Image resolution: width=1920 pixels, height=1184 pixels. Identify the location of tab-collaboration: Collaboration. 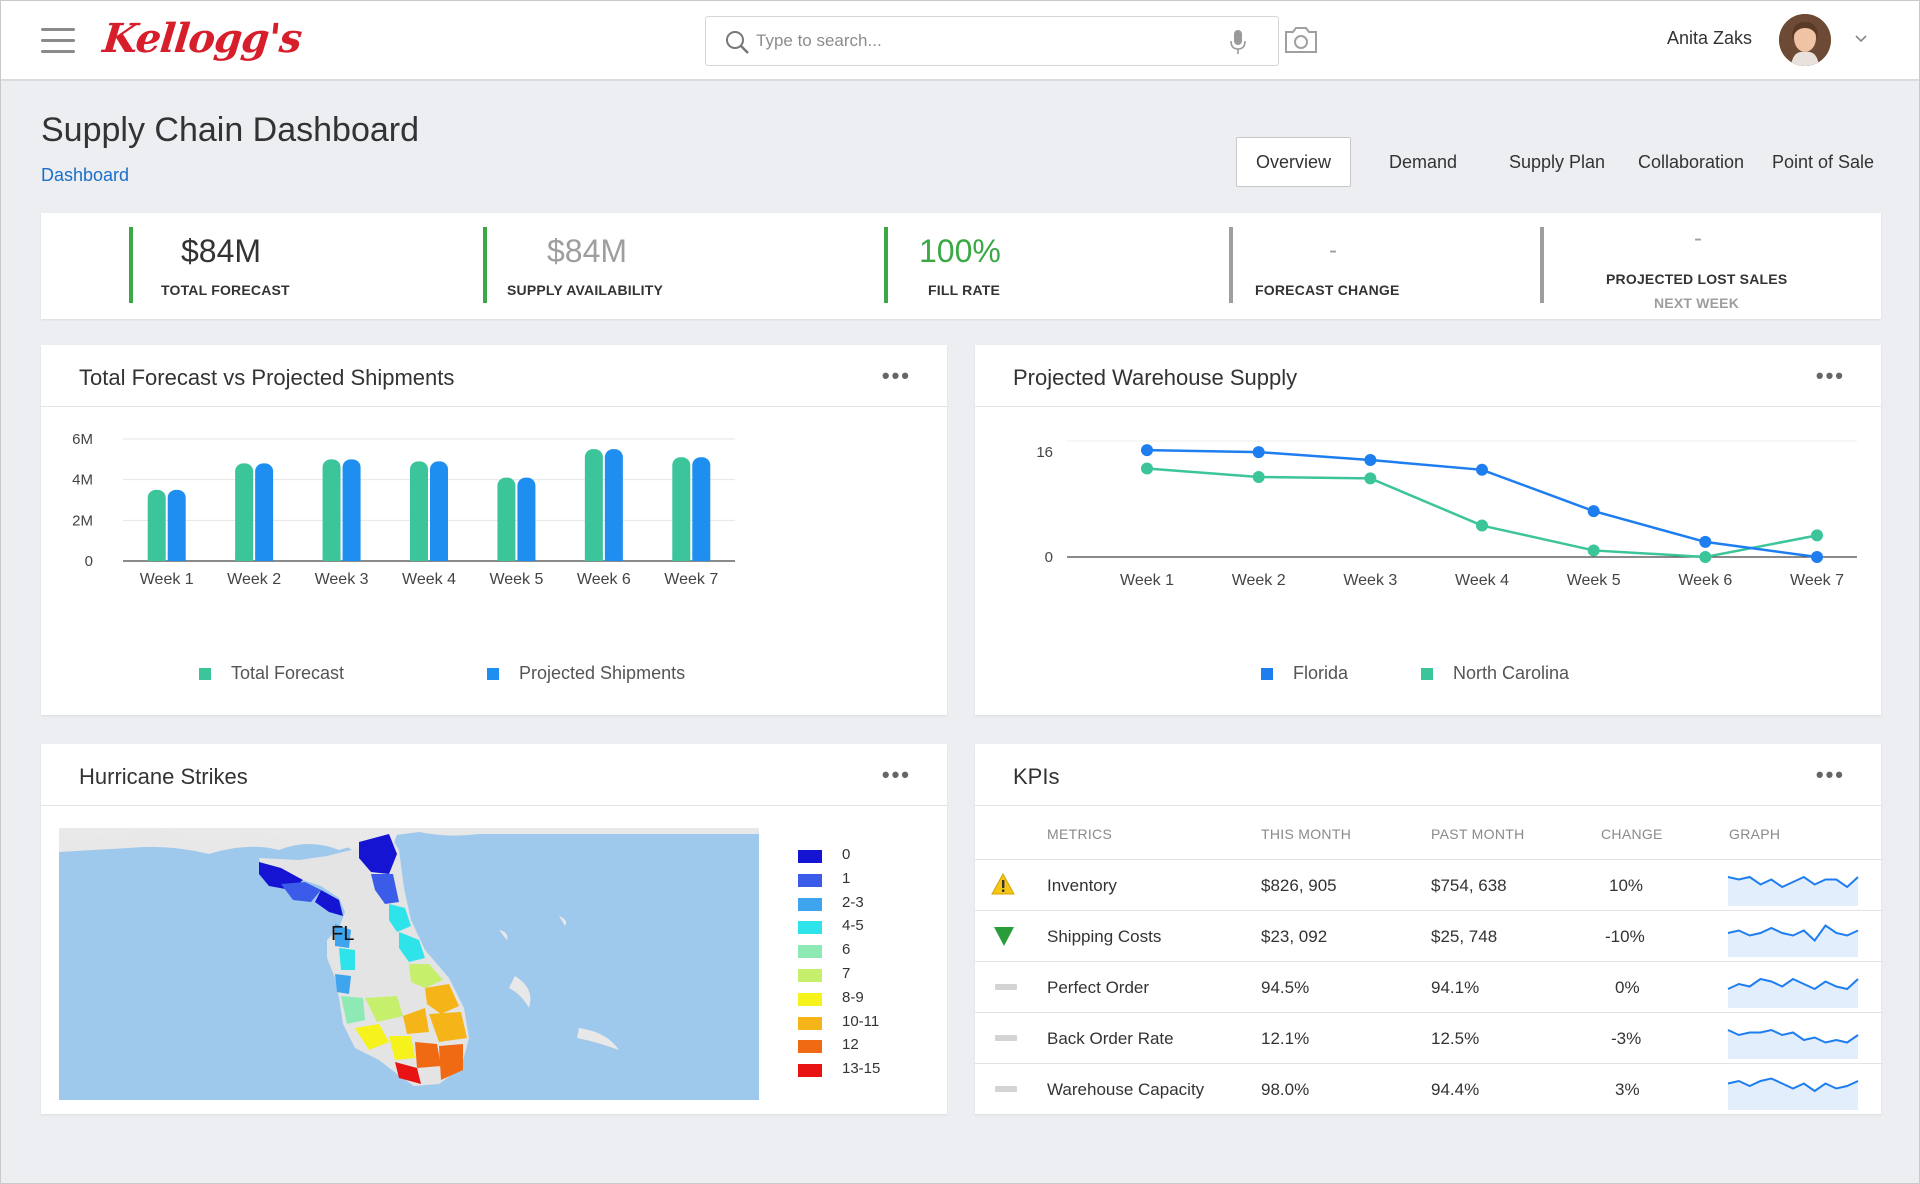
(1691, 162).